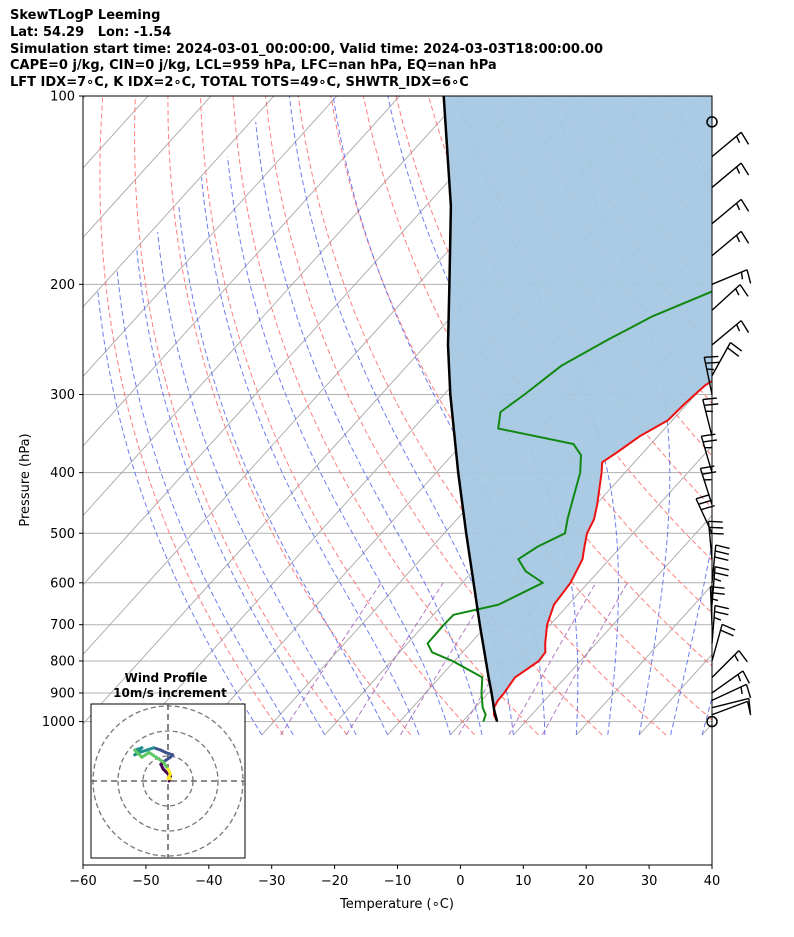  Describe the element at coordinates (649, 881) in the screenshot. I see `x-tick-label: 30` at that location.